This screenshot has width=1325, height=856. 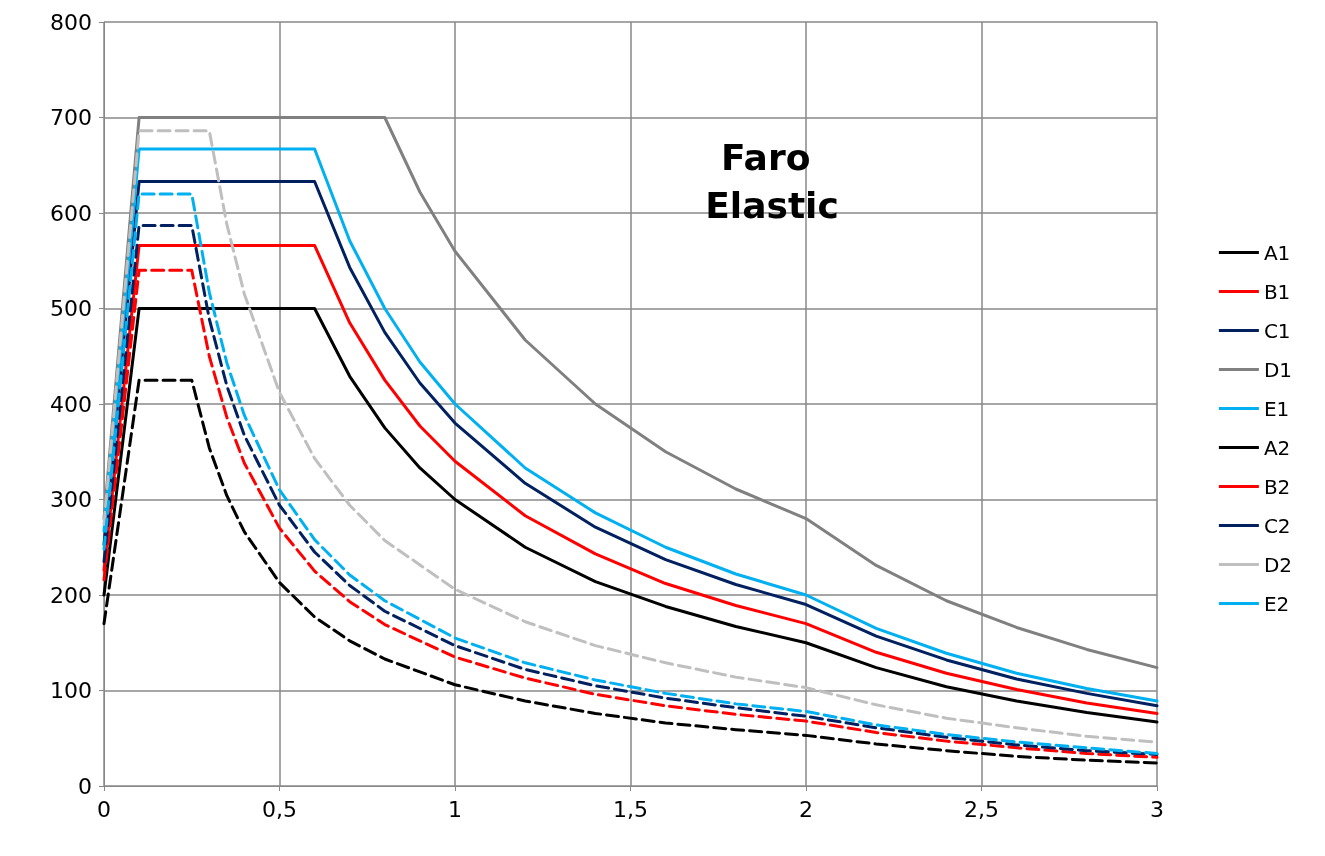 I want to click on legend-label: B1, so click(x=1277, y=291).